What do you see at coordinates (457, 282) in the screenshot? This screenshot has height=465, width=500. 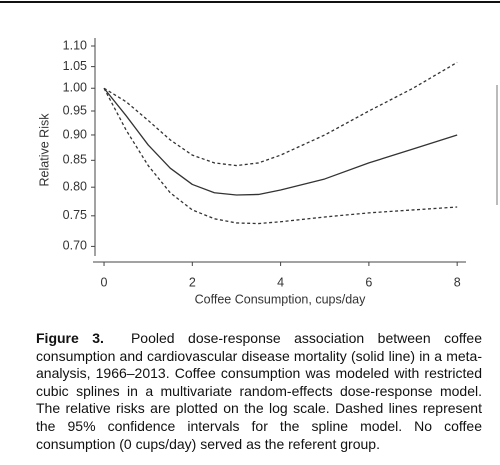 I see `x-tick-label: 8` at bounding box center [457, 282].